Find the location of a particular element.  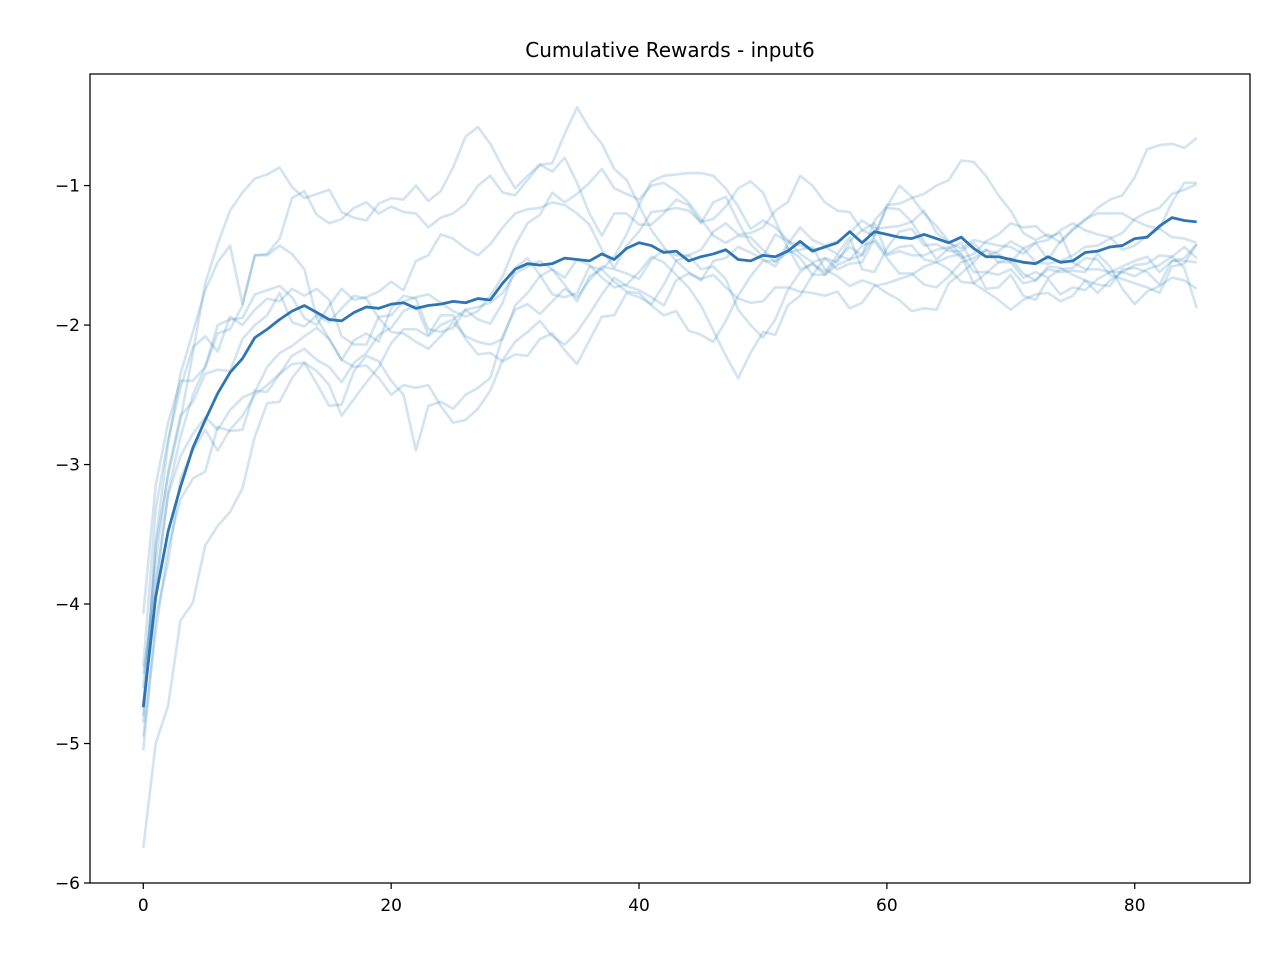

y-tick-label: −6 is located at coordinates (67, 884).